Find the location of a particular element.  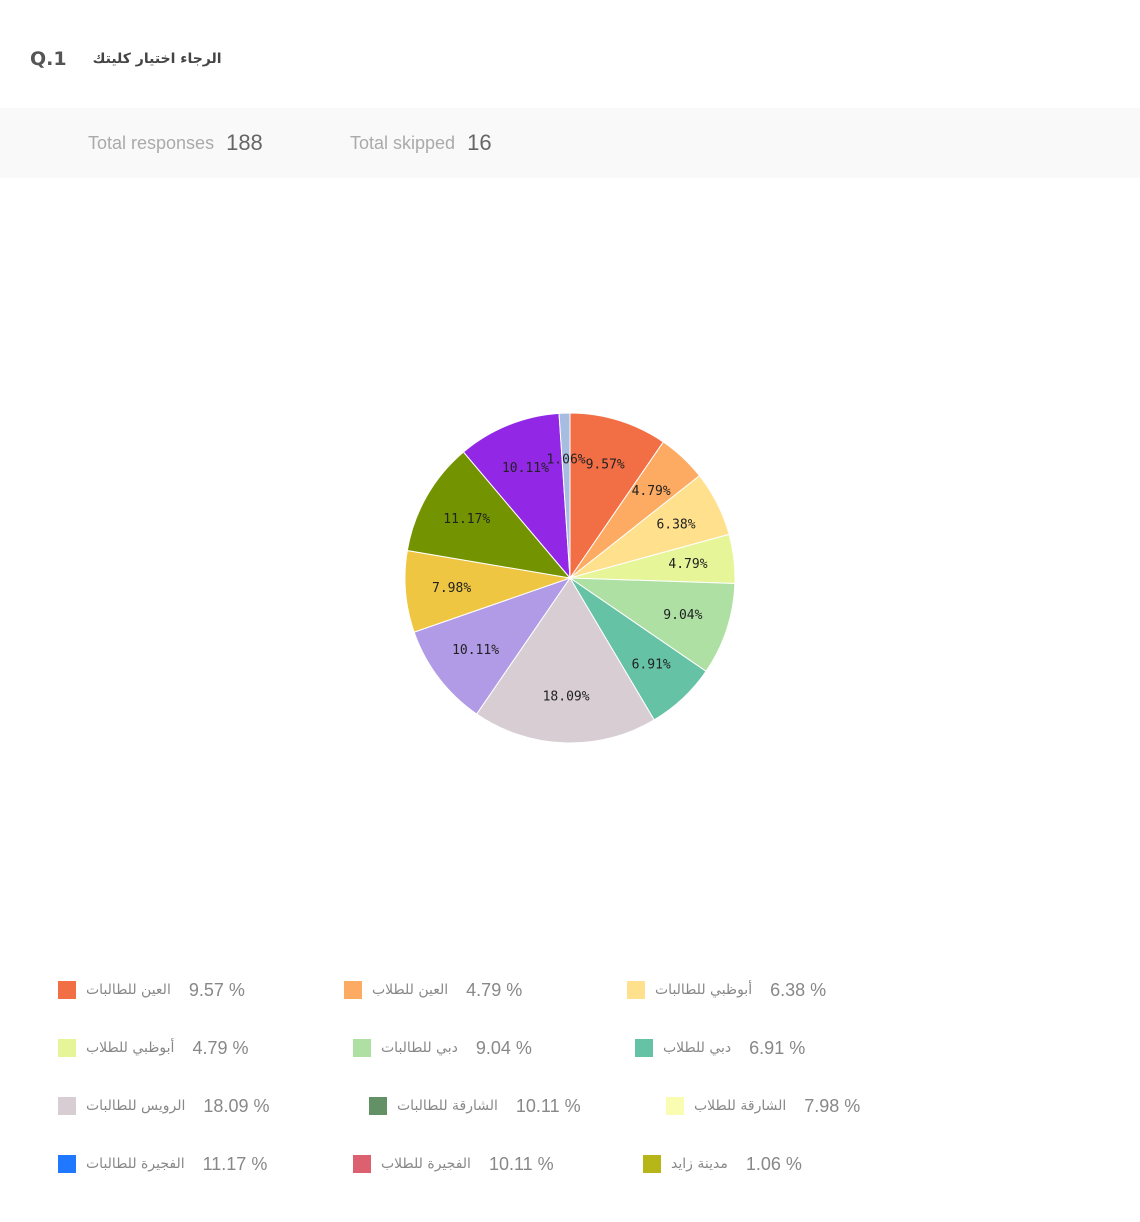

legend-label: الشارقة للطلاب is located at coordinates (740, 1106).